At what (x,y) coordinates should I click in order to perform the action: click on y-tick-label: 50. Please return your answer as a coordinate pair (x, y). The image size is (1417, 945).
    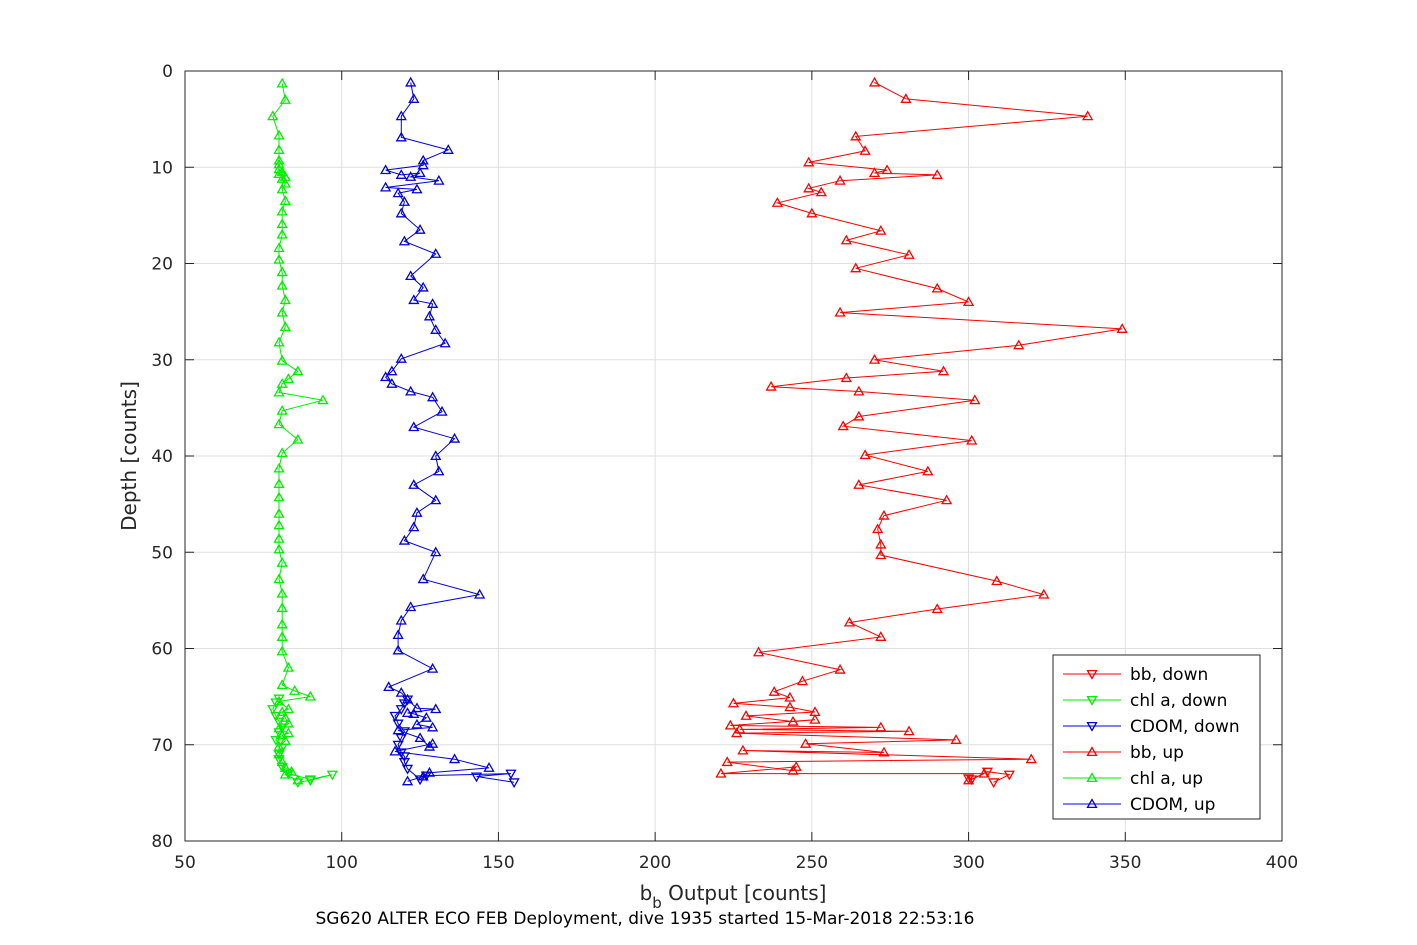
    Looking at the image, I should click on (162, 553).